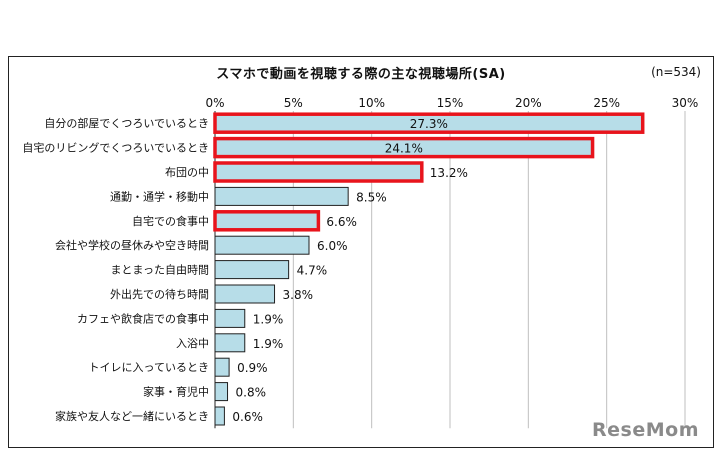 The width and height of the screenshot is (723, 457). Describe the element at coordinates (252, 368) in the screenshot. I see `value-label: 0.9%` at that location.